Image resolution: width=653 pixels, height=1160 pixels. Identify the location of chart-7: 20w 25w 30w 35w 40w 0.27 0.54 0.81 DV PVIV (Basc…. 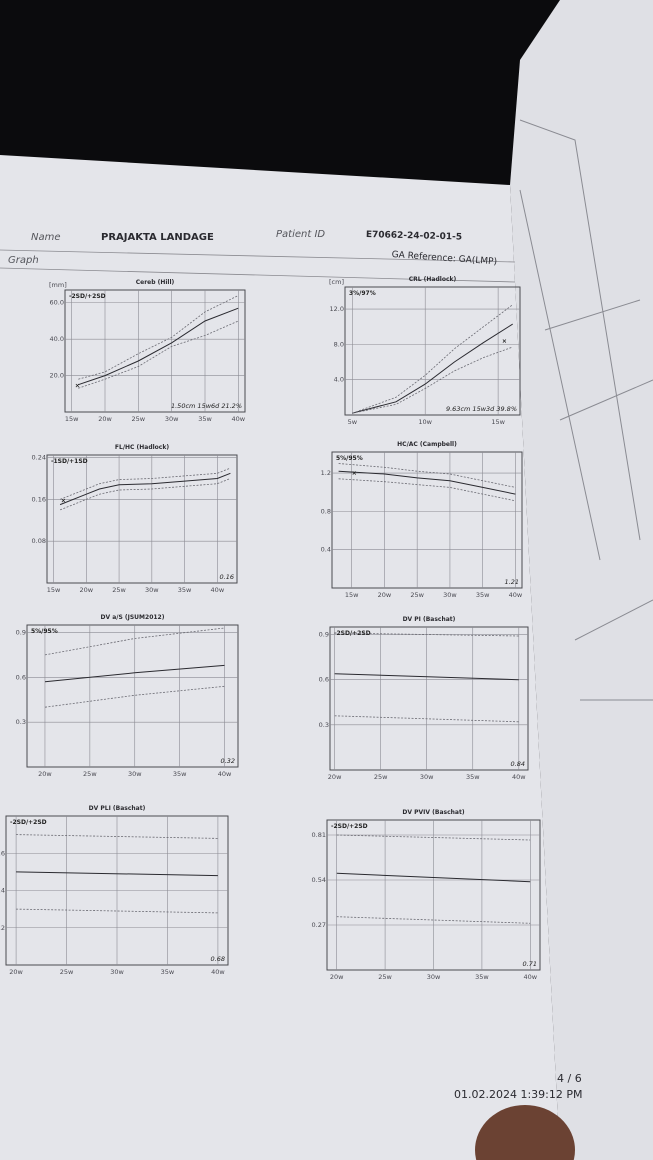
(426, 895).